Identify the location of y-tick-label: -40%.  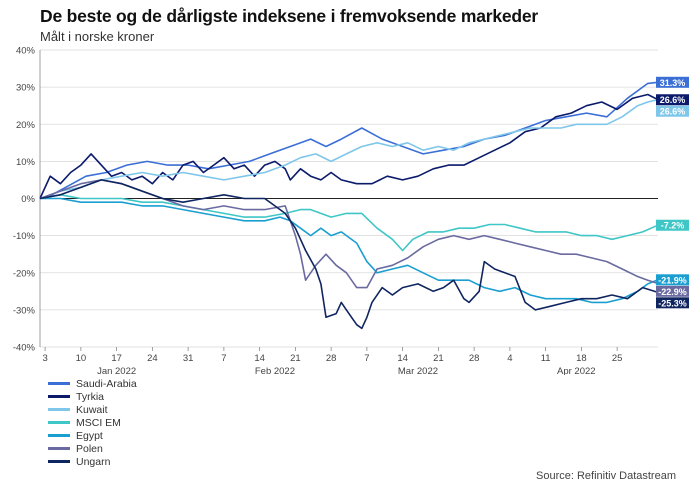
(24, 348).